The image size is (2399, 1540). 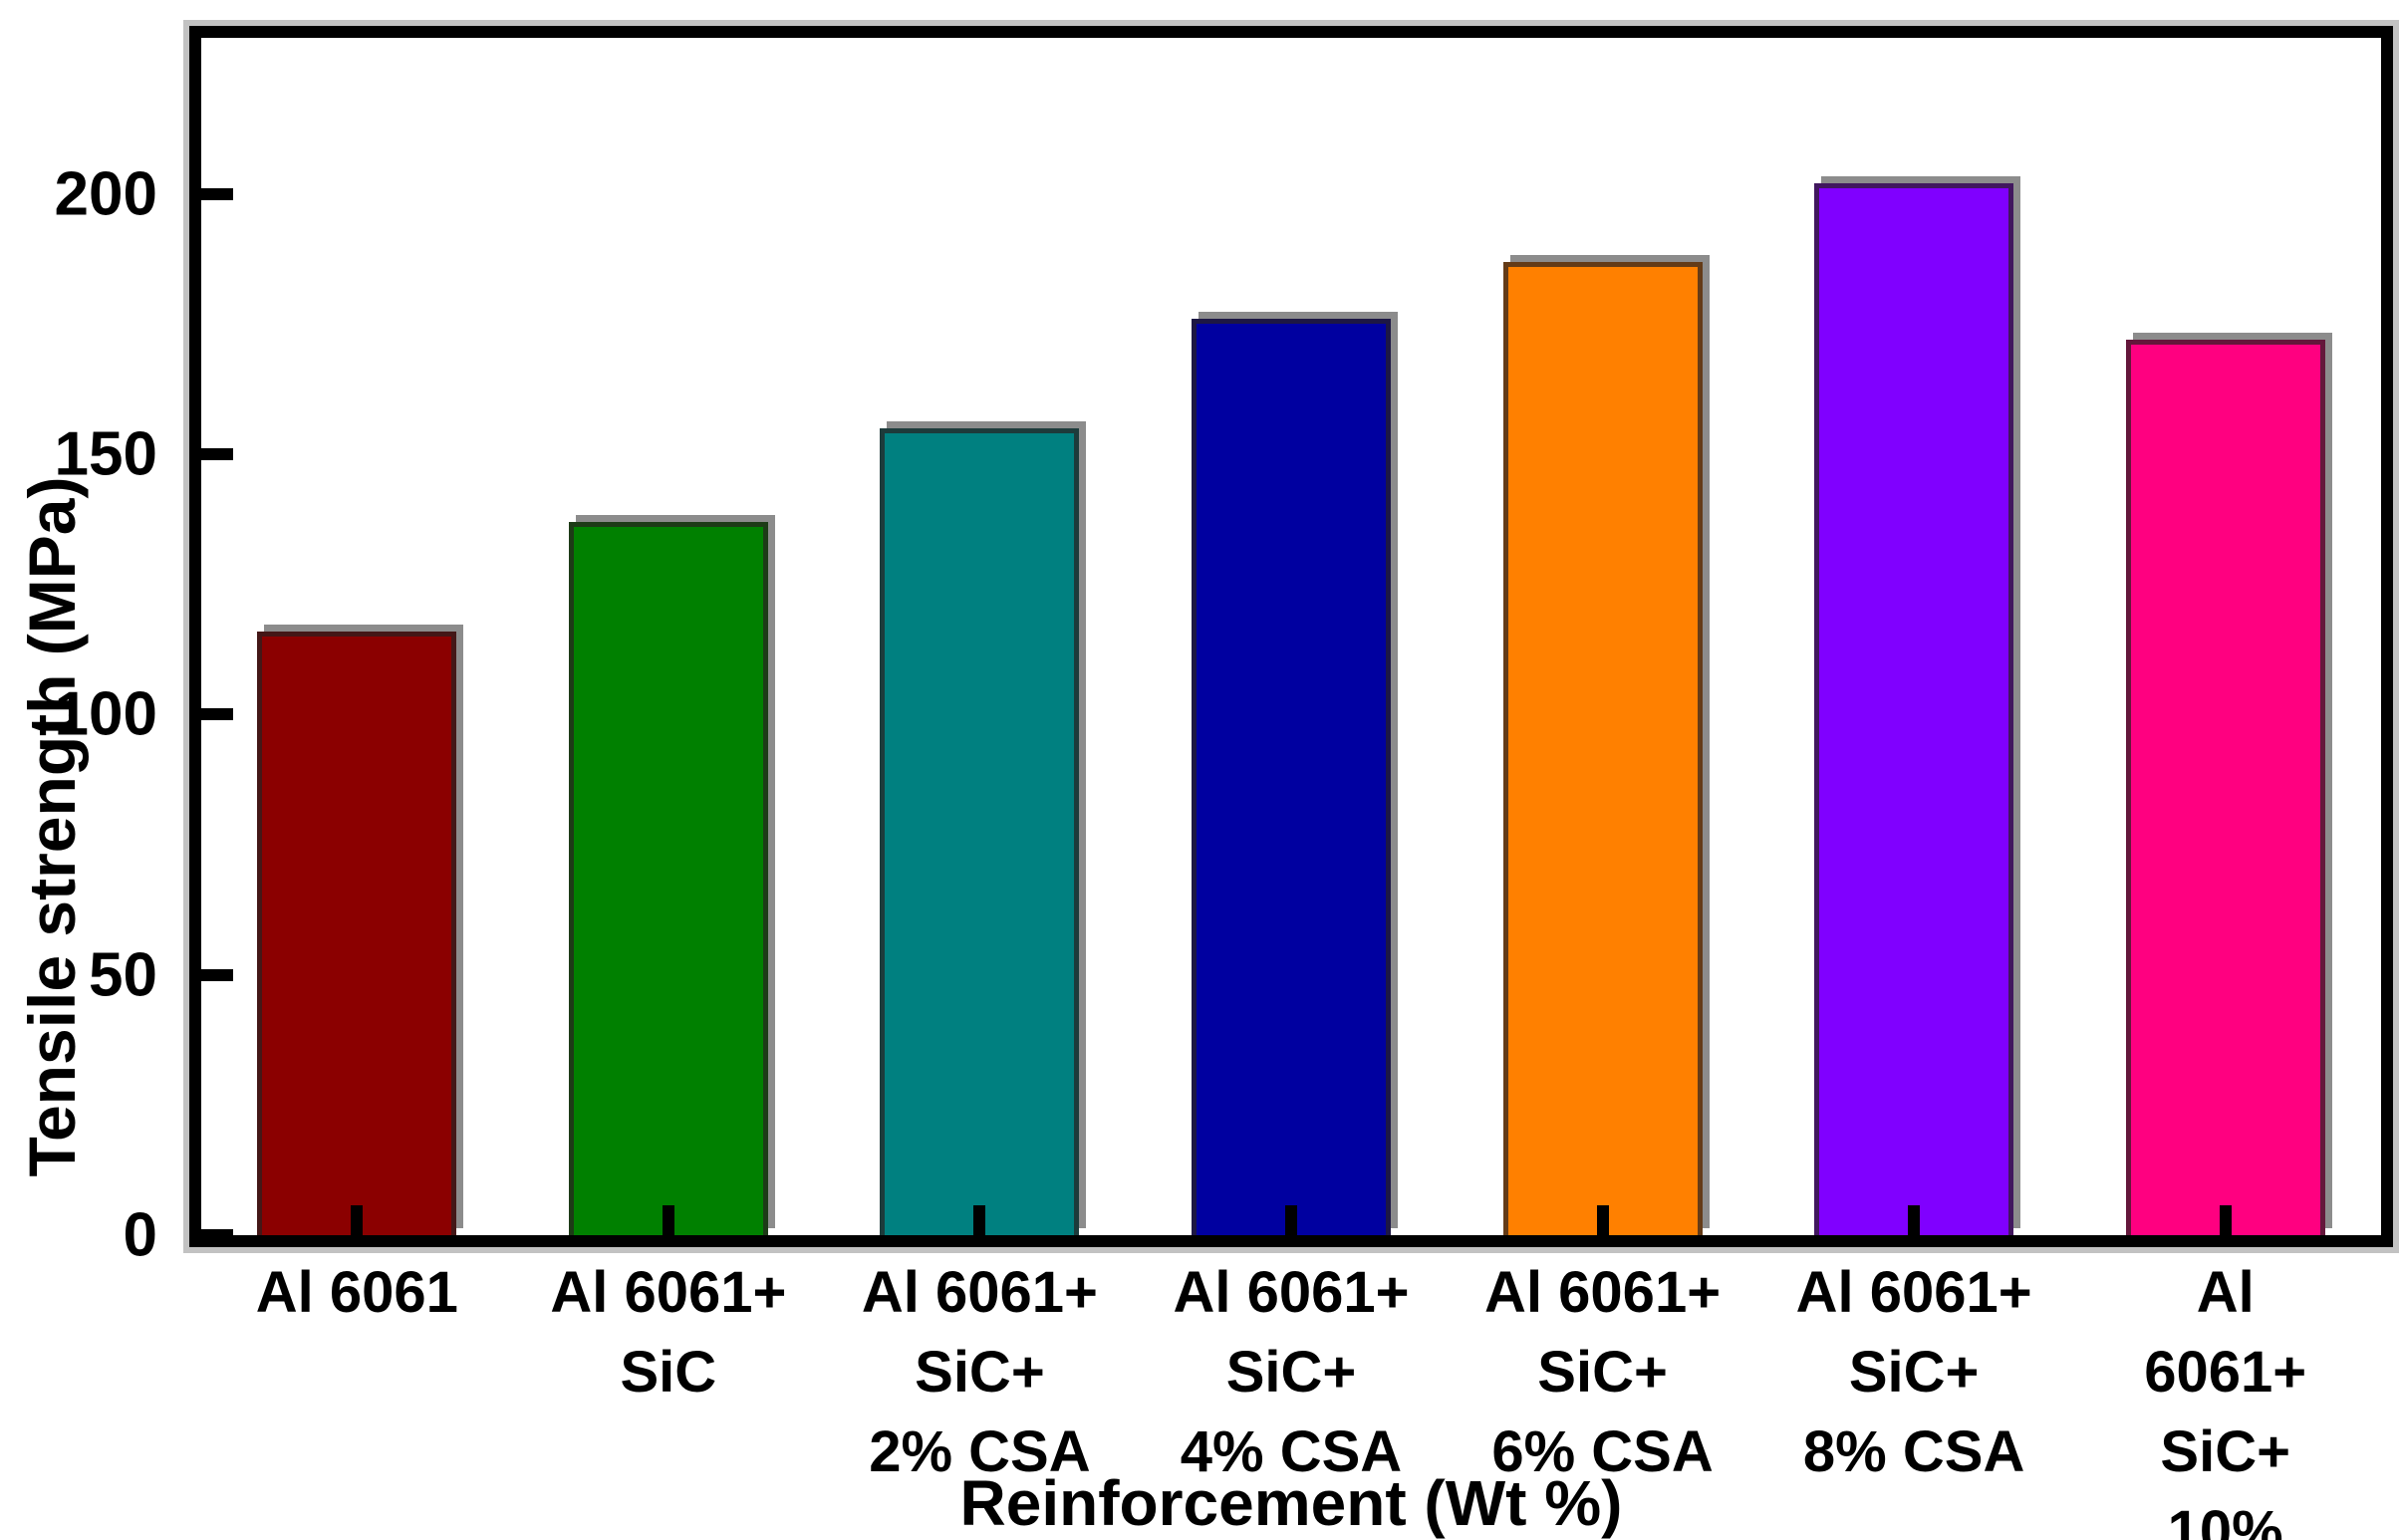 What do you see at coordinates (1291, 1503) in the screenshot?
I see `x-axis-title: Reinforcement (Wt %)` at bounding box center [1291, 1503].